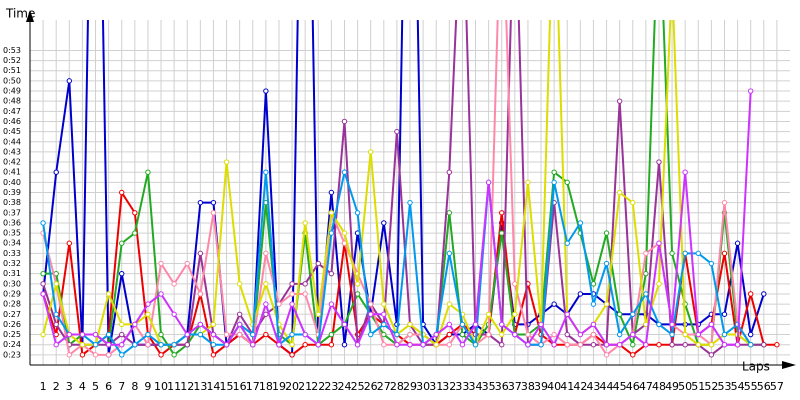 The image size is (800, 400). Describe the element at coordinates (12, 70) in the screenshot. I see `y-tick-label: 0:51` at that location.